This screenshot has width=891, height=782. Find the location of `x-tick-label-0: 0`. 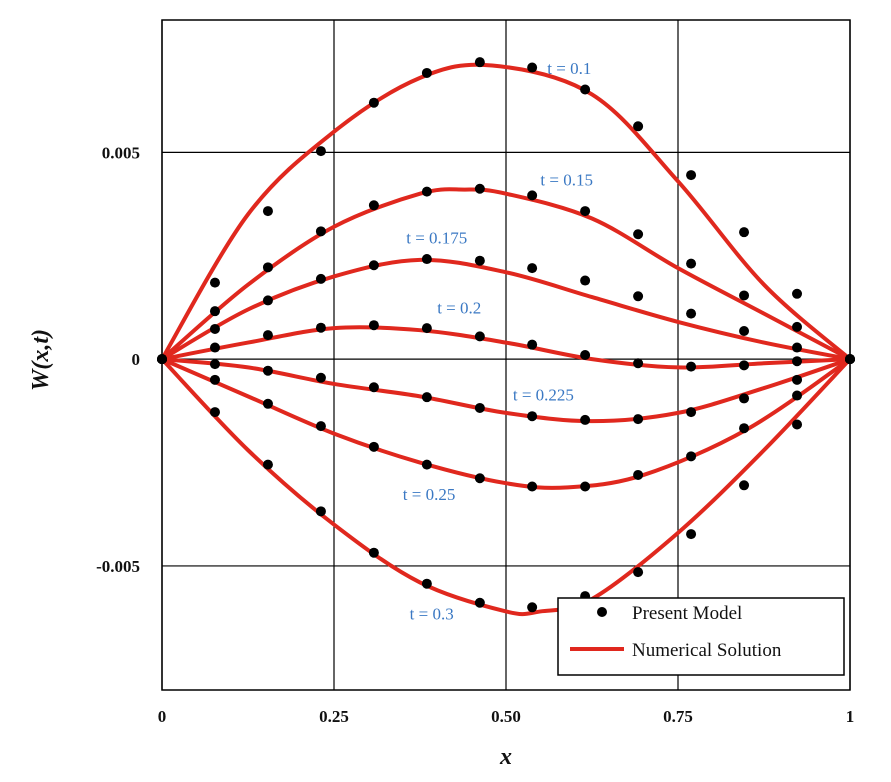

x-tick-label-0: 0 is located at coordinates (162, 716).